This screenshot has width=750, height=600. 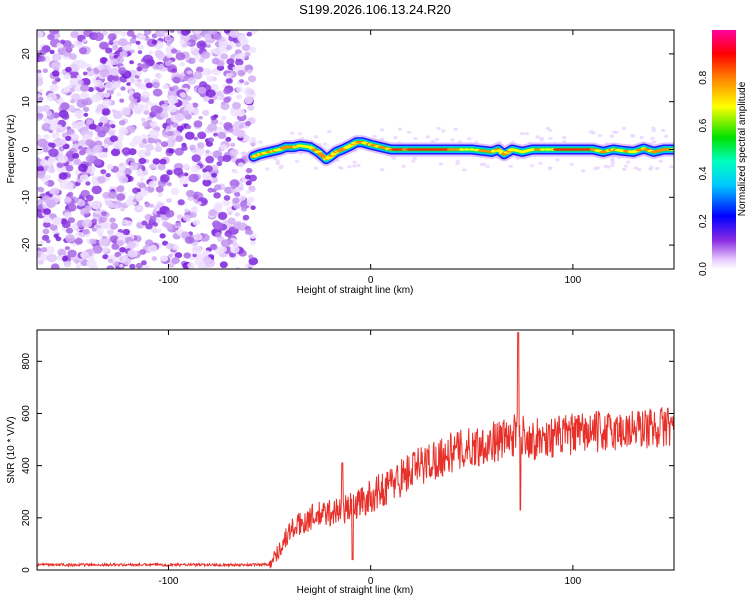 What do you see at coordinates (472, 149) in the screenshot?
I see `track-peak` at bounding box center [472, 149].